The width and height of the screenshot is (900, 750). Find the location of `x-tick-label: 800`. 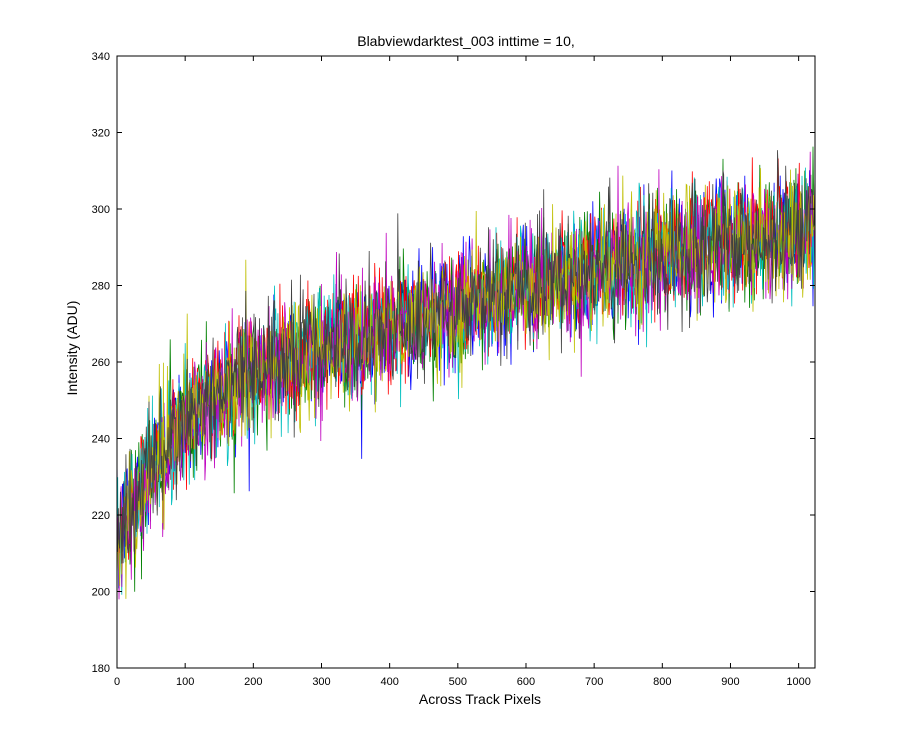

x-tick-label: 800 is located at coordinates (662, 682).